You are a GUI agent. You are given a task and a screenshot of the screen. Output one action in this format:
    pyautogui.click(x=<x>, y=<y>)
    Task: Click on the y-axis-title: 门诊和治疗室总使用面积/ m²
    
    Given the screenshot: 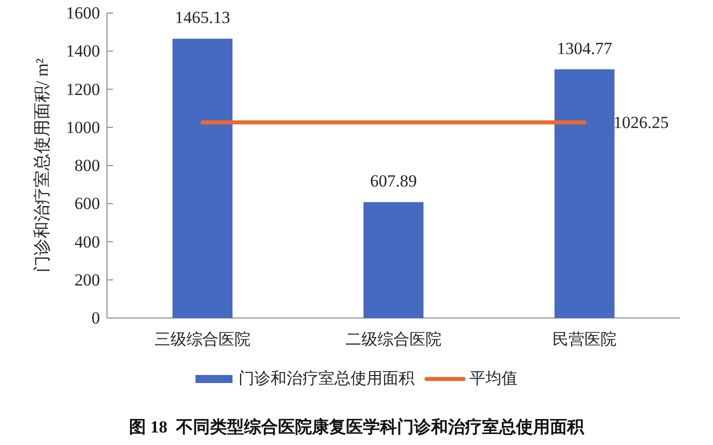 What is the action you would take?
    pyautogui.click(x=42, y=165)
    